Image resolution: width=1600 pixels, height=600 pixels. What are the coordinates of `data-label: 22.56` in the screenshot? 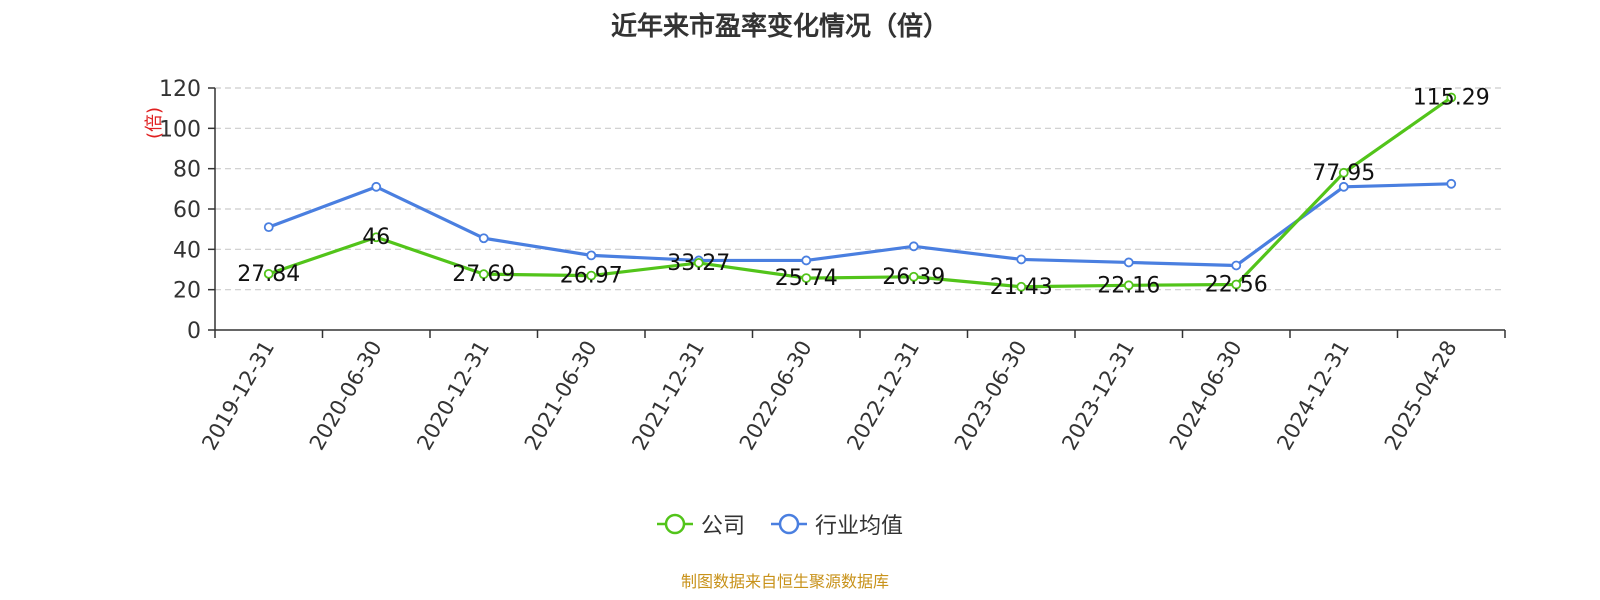 It's located at (1236, 285).